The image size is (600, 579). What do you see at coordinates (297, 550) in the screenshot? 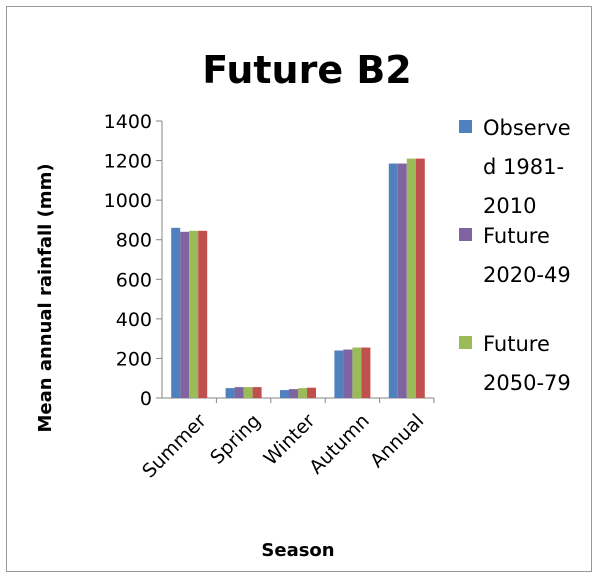
I see `x-axis-title: Season` at bounding box center [297, 550].